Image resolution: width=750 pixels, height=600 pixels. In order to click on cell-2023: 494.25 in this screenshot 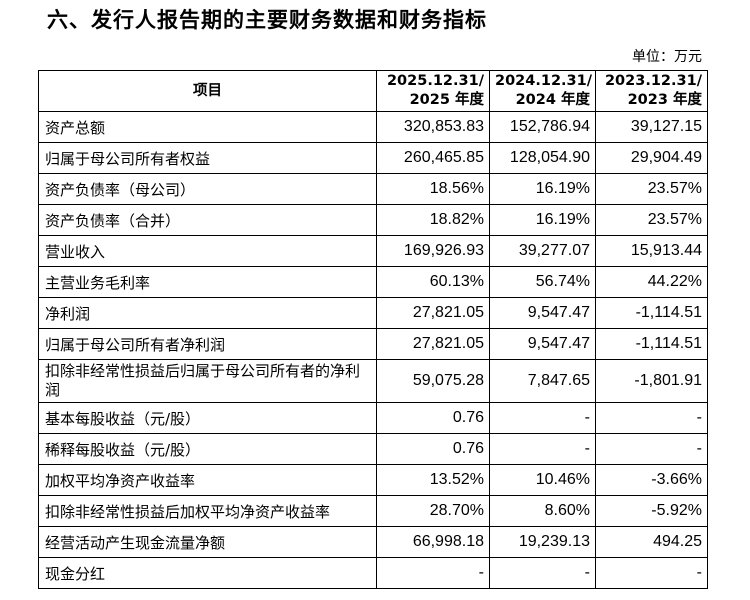, I will do `click(651, 542)`.